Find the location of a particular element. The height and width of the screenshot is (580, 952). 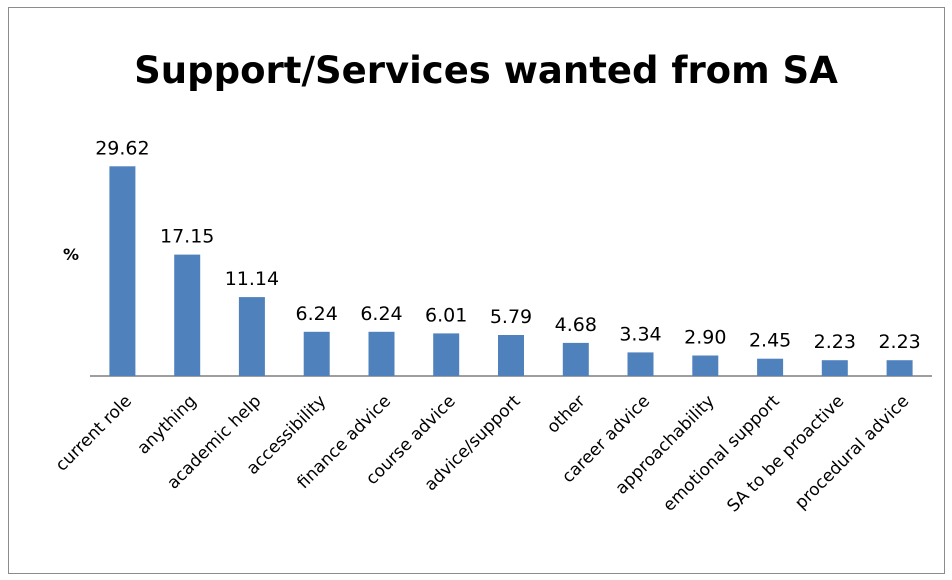

chart-title: Support/Services wanted from SA is located at coordinates (486, 70).